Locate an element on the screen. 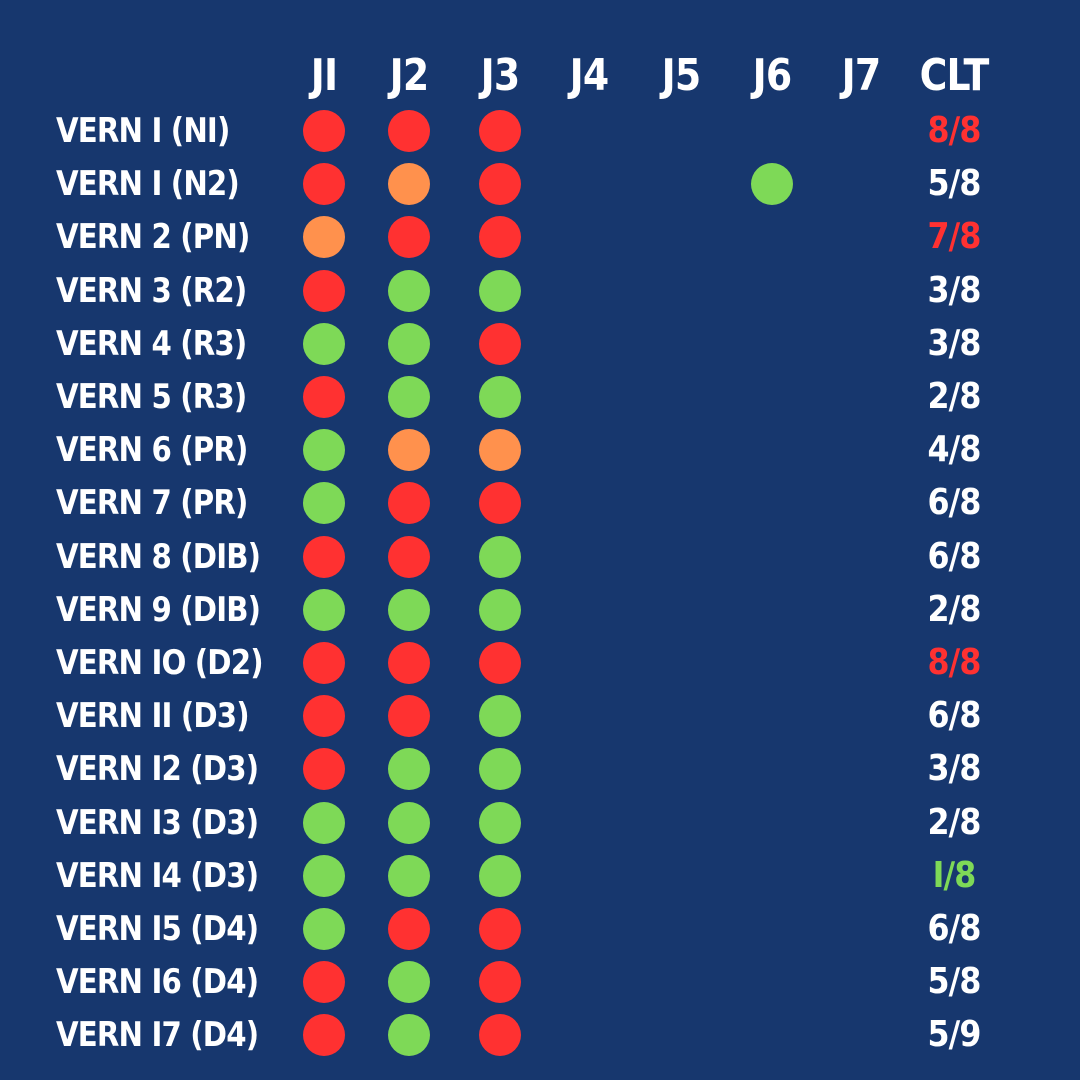 Image resolution: width=1080 pixels, height=1080 pixels. row-label: VERN 9 (DIB) is located at coordinates (158, 609).